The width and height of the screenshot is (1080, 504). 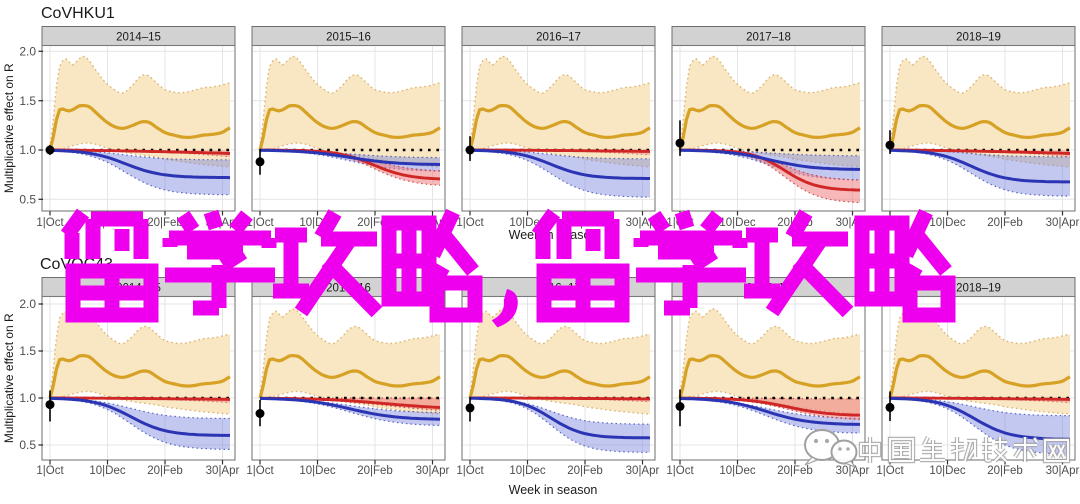 I want to click on svg-text: 2014–15, so click(x=138, y=38).